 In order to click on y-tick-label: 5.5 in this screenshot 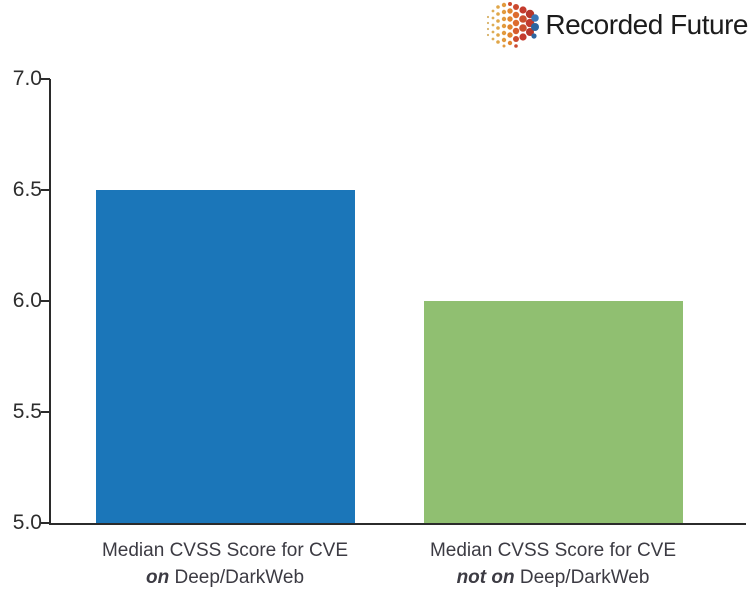, I will do `click(27, 411)`.